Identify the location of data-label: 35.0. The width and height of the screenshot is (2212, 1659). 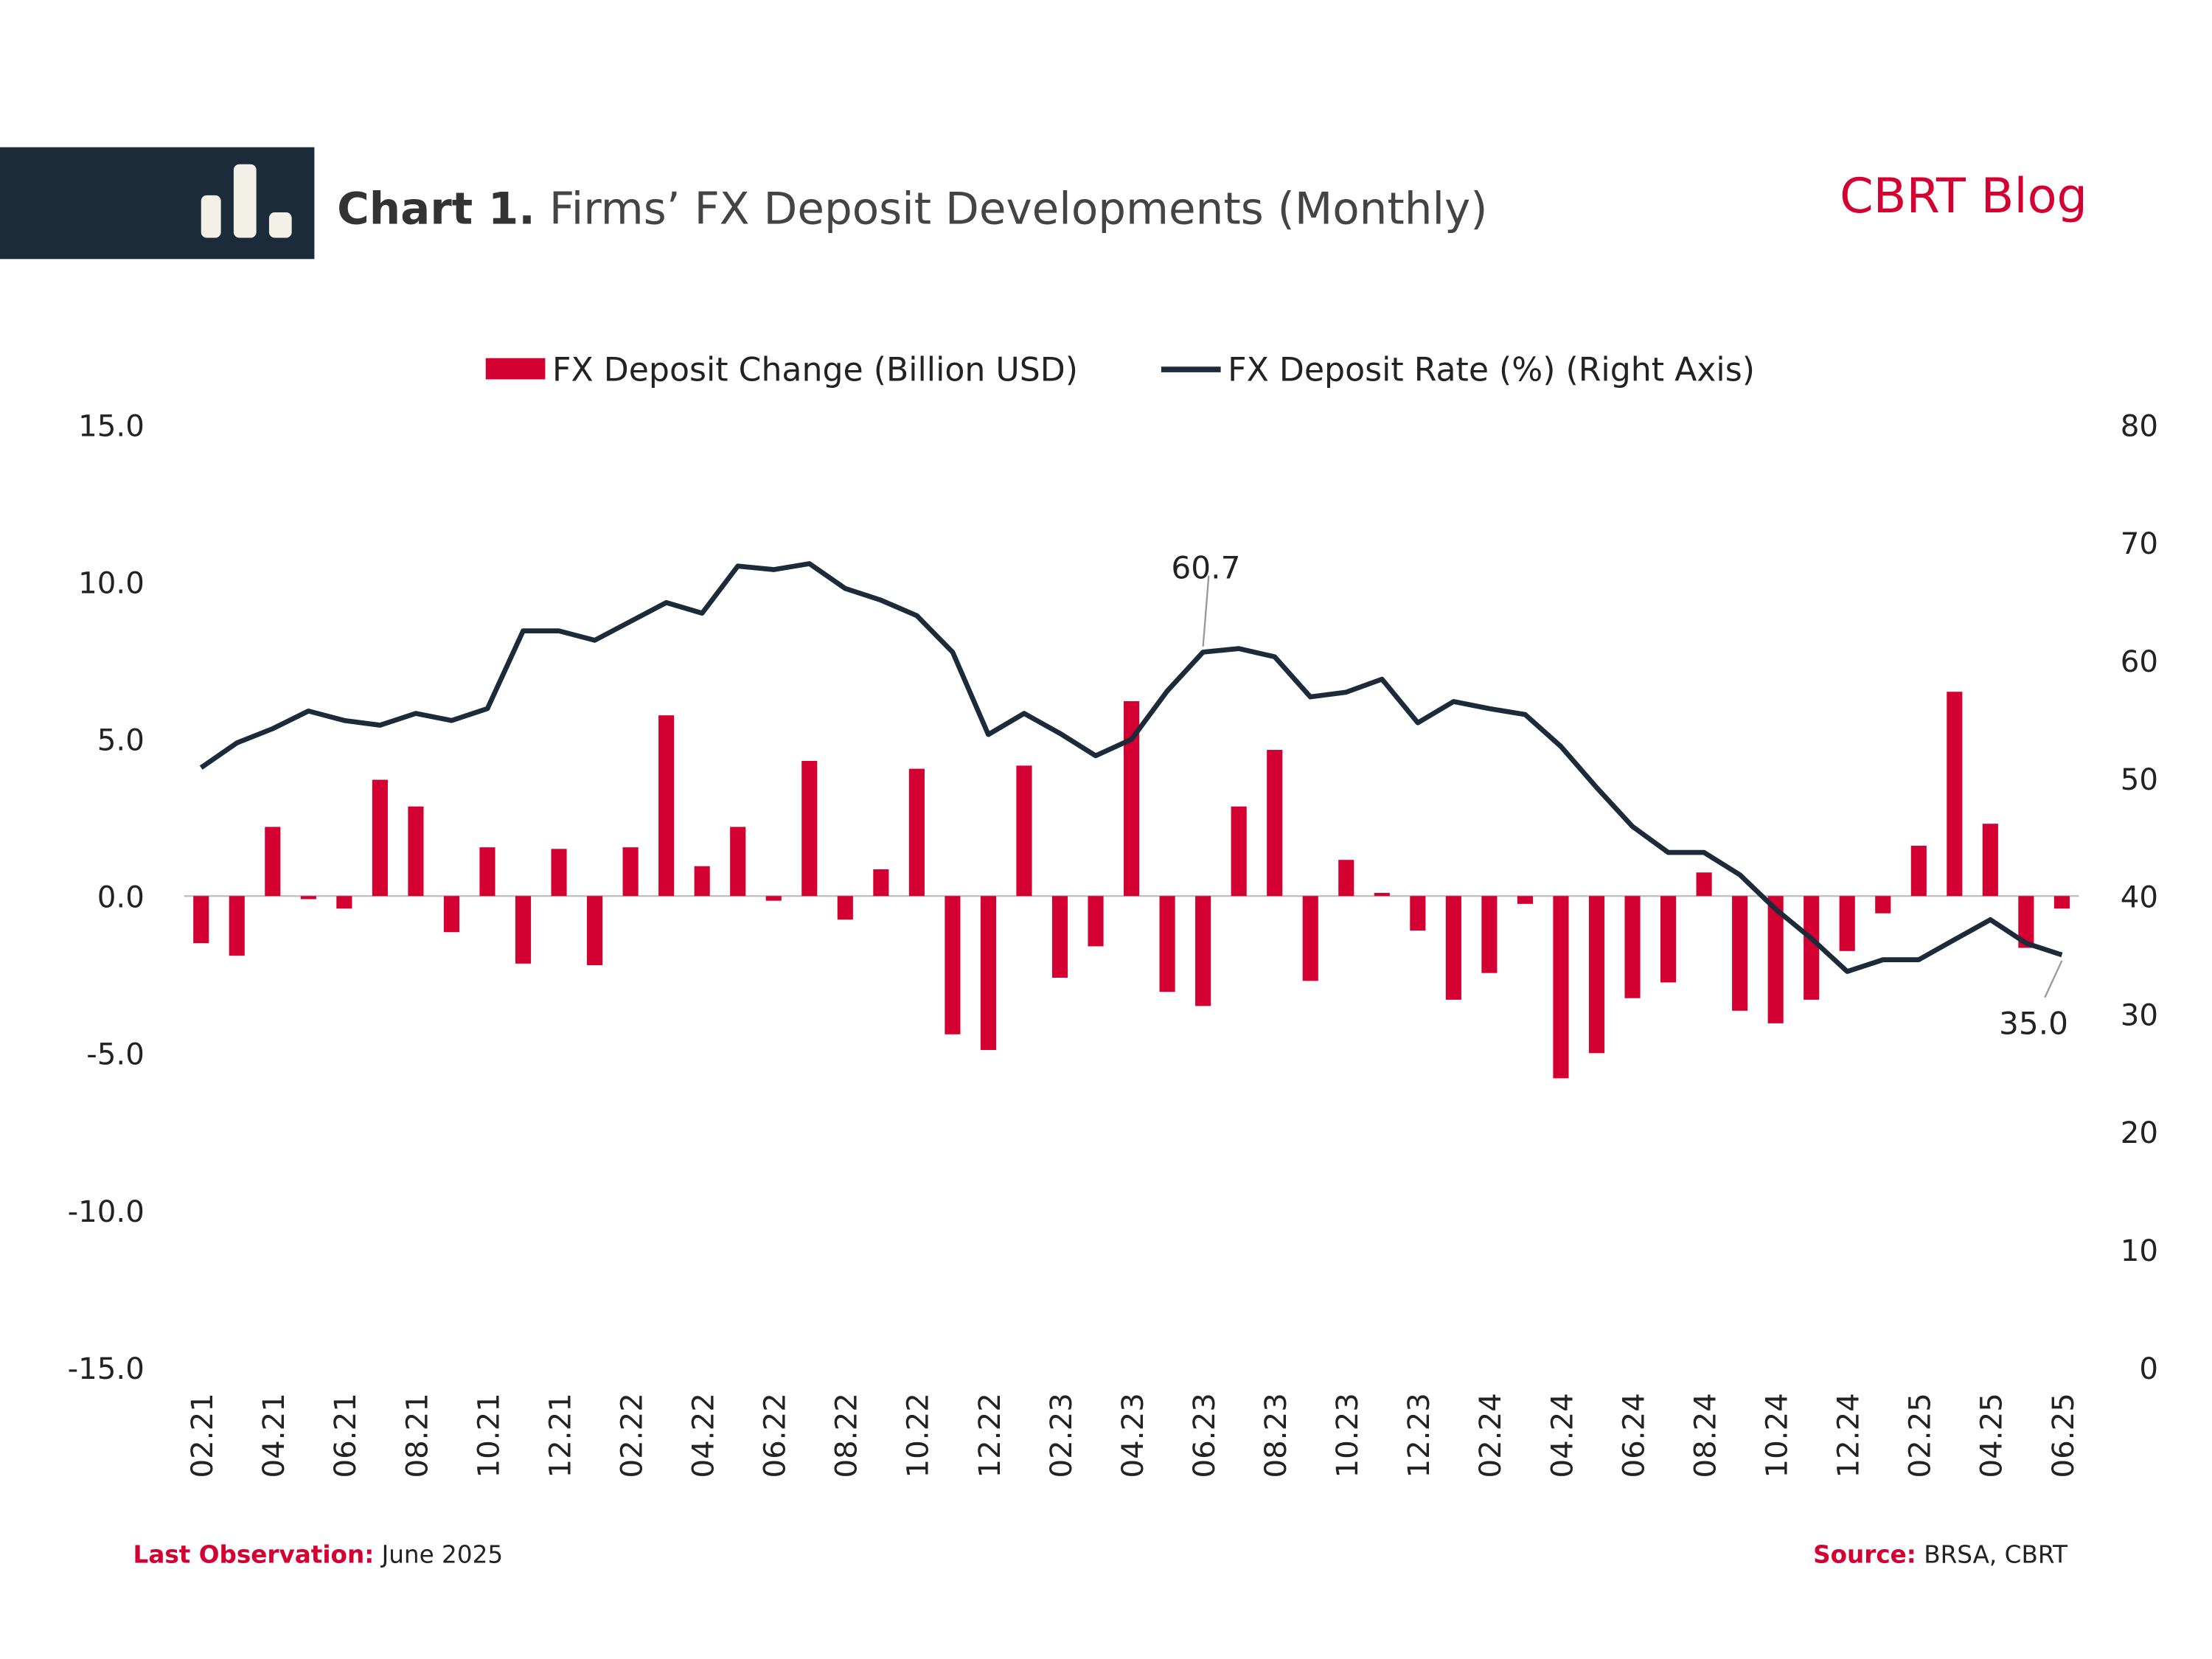
(2033, 1024).